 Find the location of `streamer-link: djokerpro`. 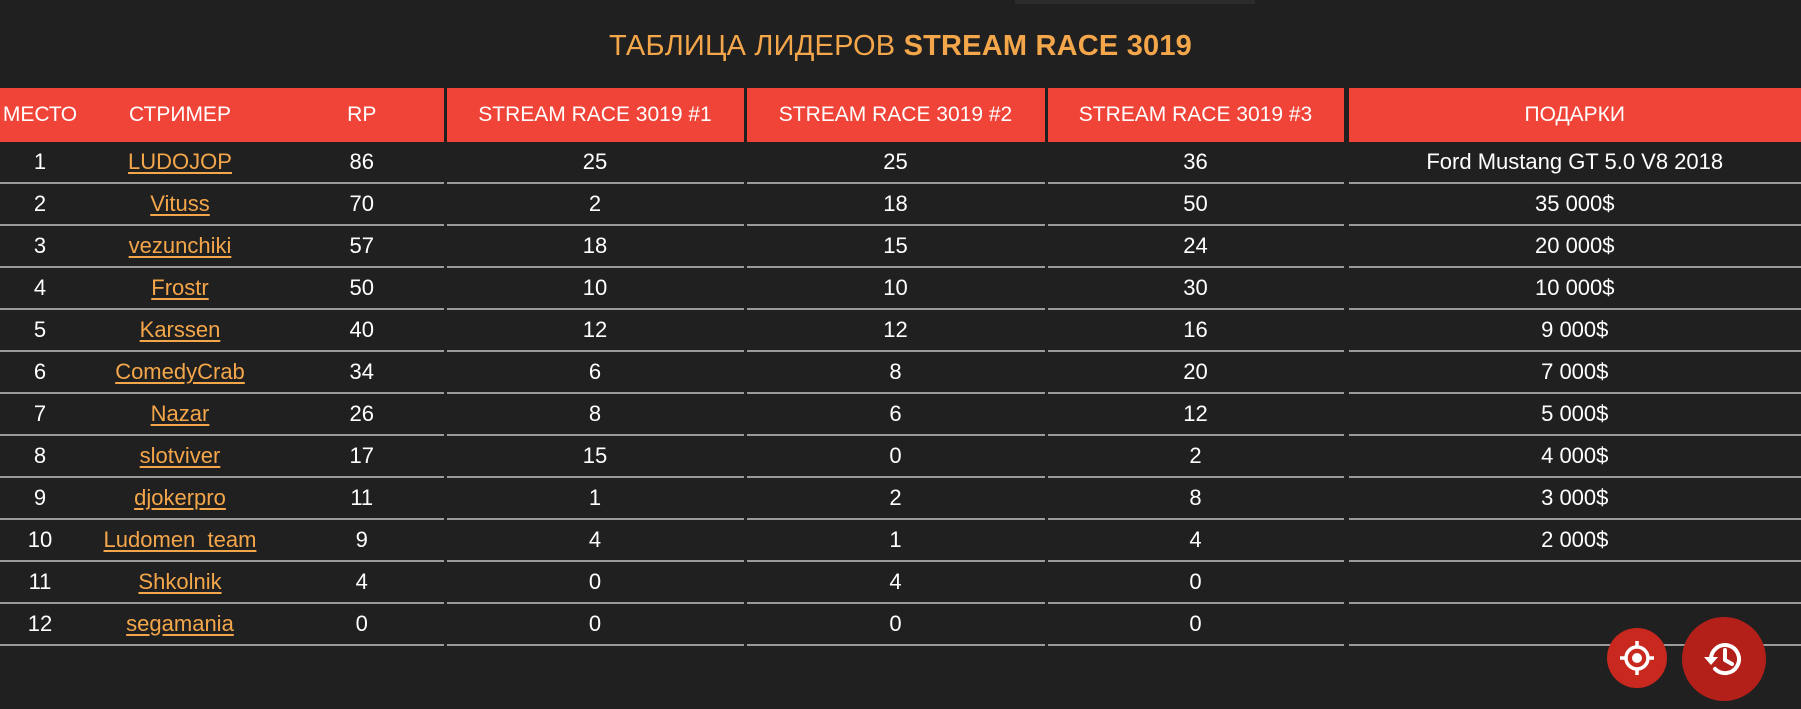

streamer-link: djokerpro is located at coordinates (180, 497).